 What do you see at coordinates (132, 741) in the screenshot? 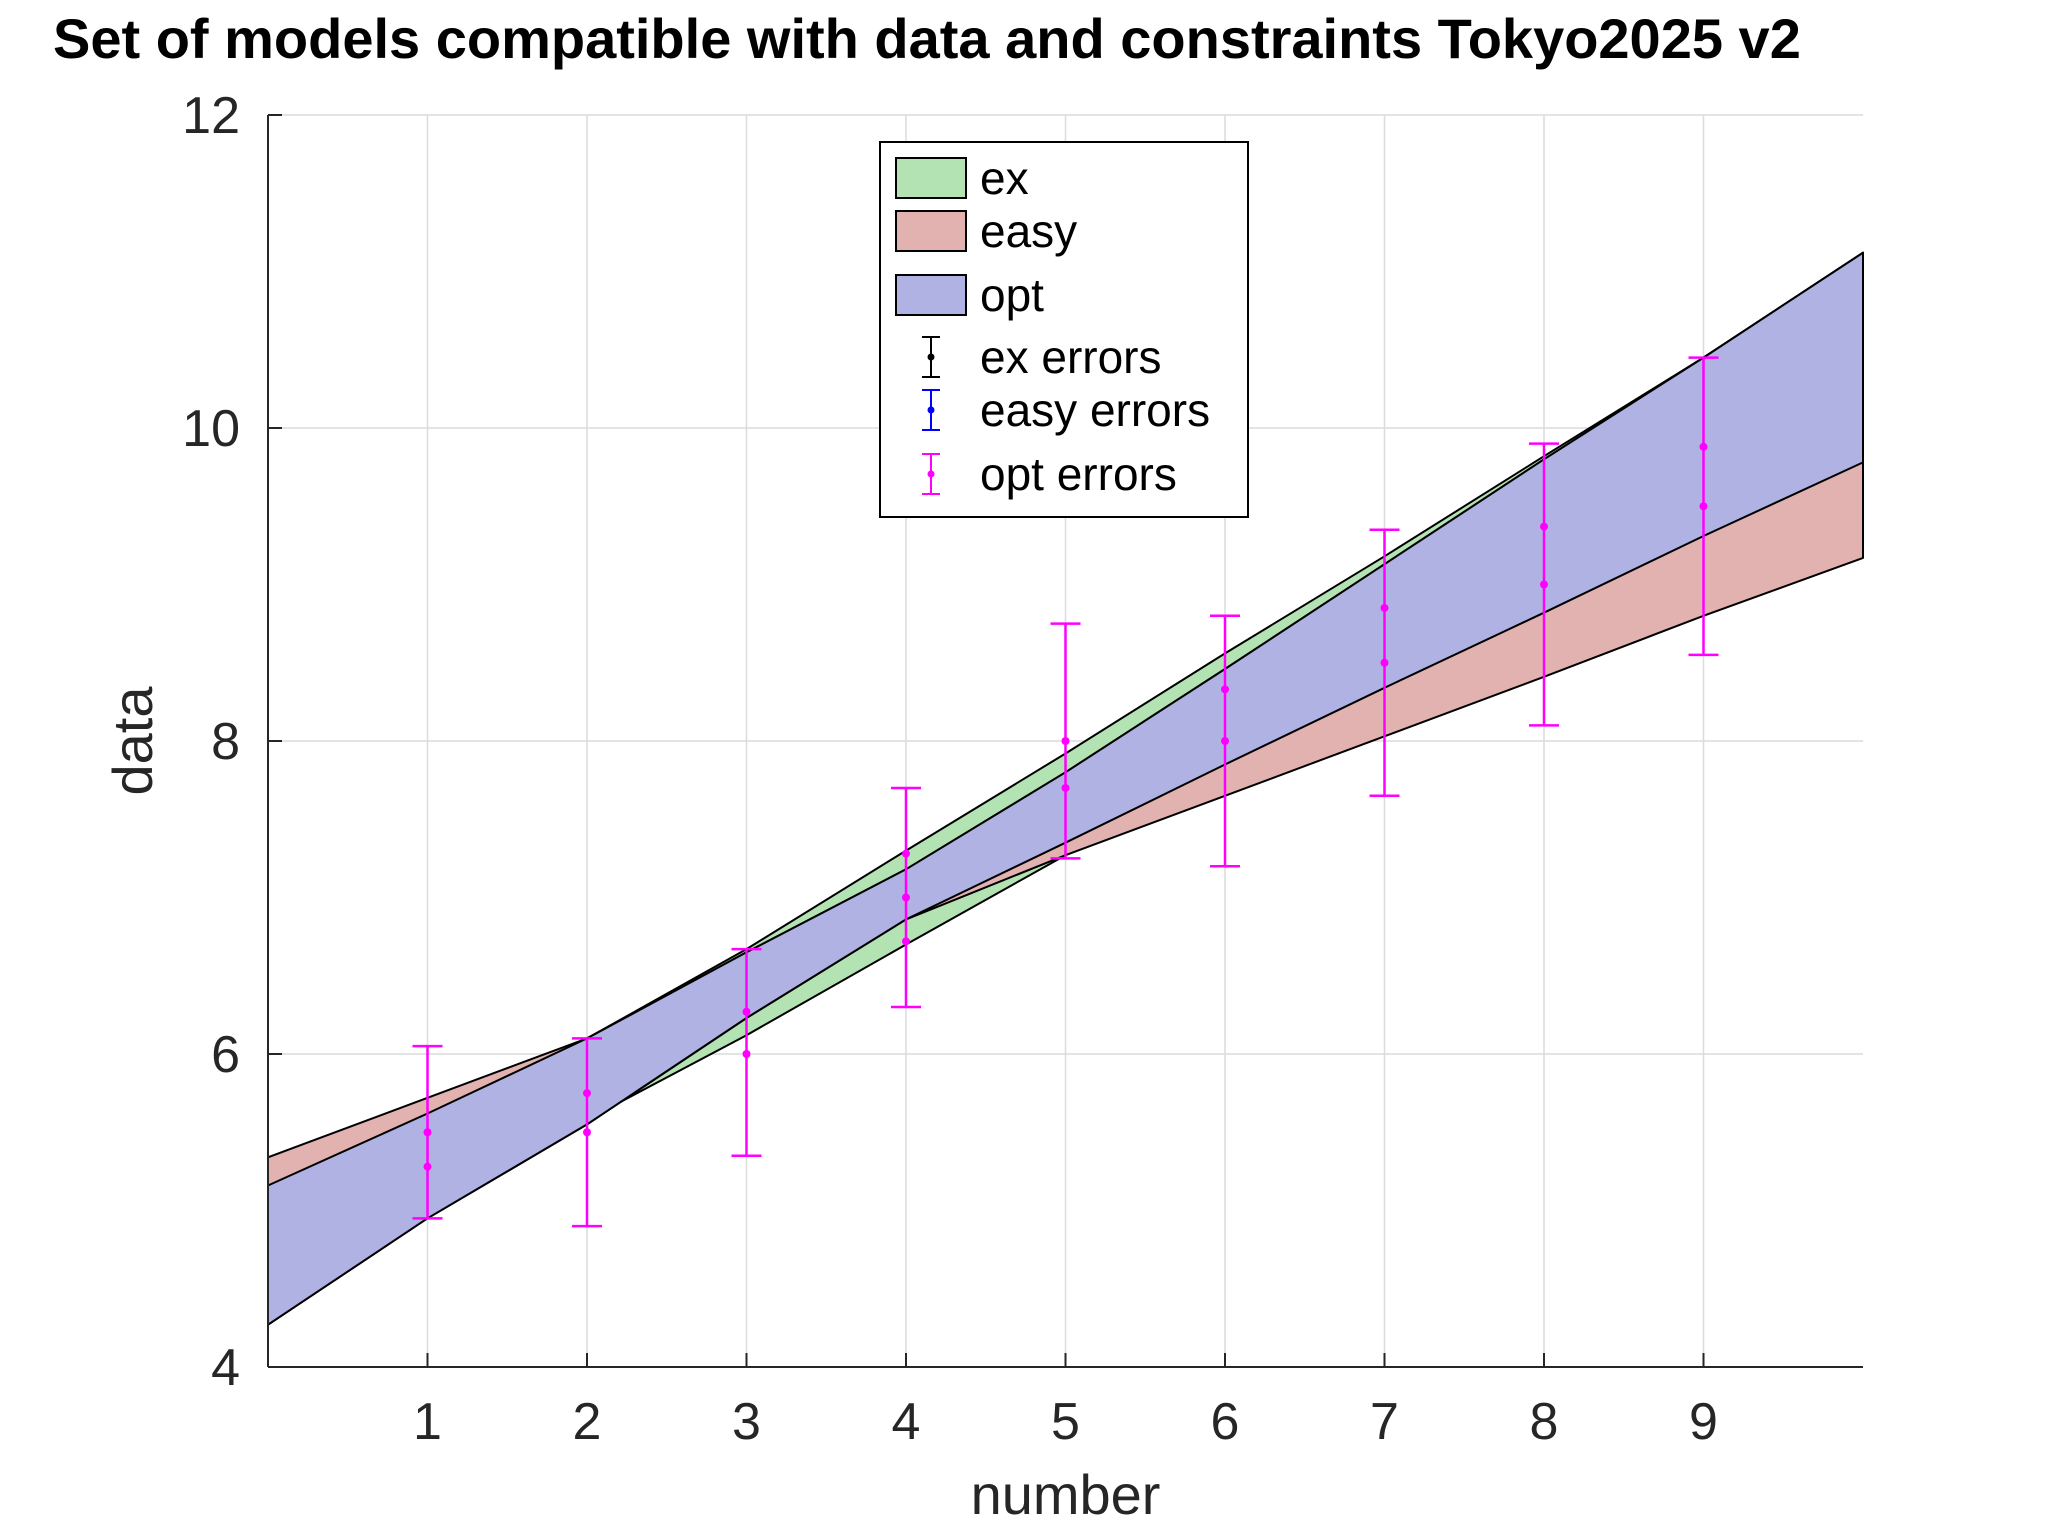
I see `y-axis-label: data` at bounding box center [132, 741].